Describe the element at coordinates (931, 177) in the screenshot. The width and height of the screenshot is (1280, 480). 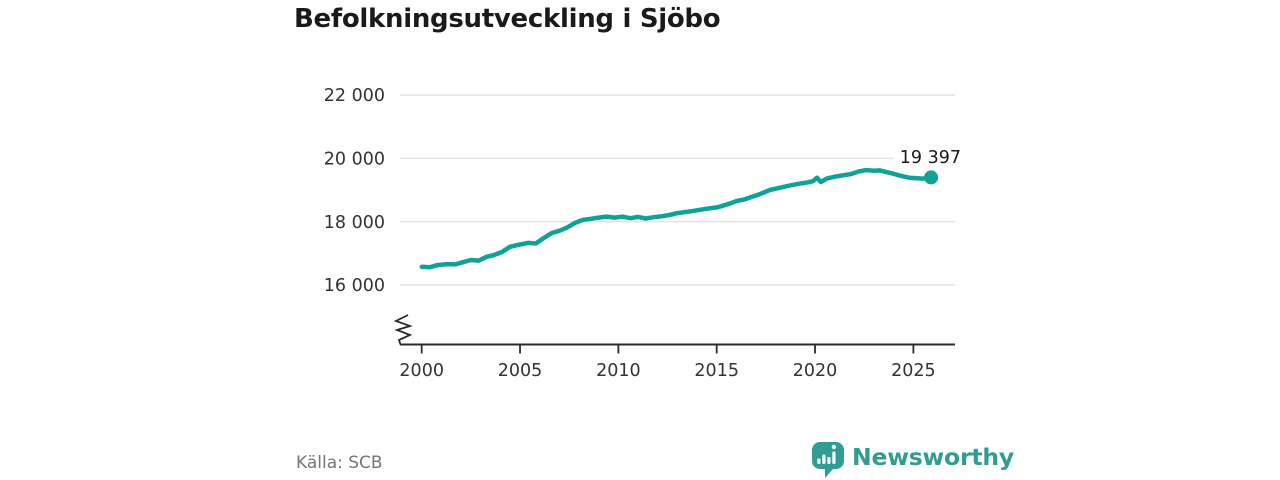
I see `latest-point-marker` at that location.